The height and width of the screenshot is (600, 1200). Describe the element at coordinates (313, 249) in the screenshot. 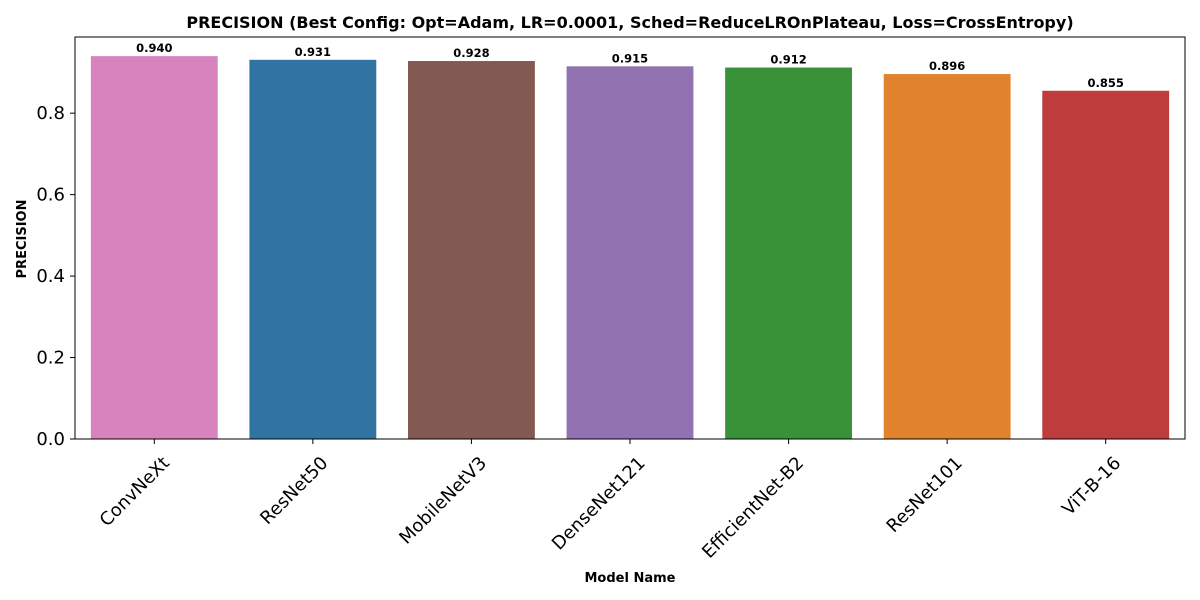

I see `bar-resnet50` at that location.